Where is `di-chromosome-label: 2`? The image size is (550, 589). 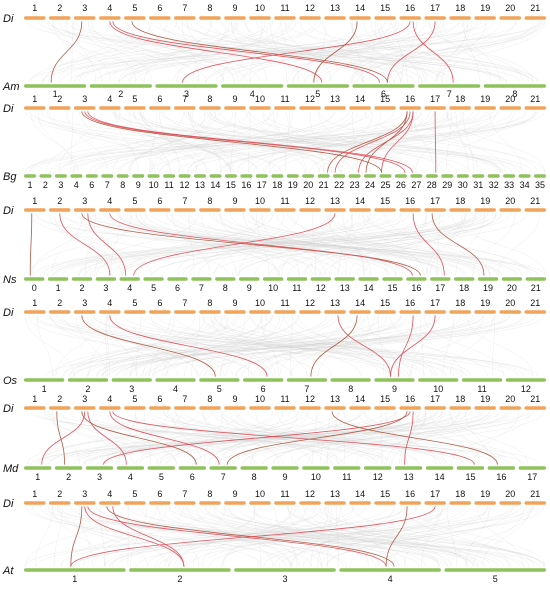
di-chromosome-label: 2 is located at coordinates (59, 201).